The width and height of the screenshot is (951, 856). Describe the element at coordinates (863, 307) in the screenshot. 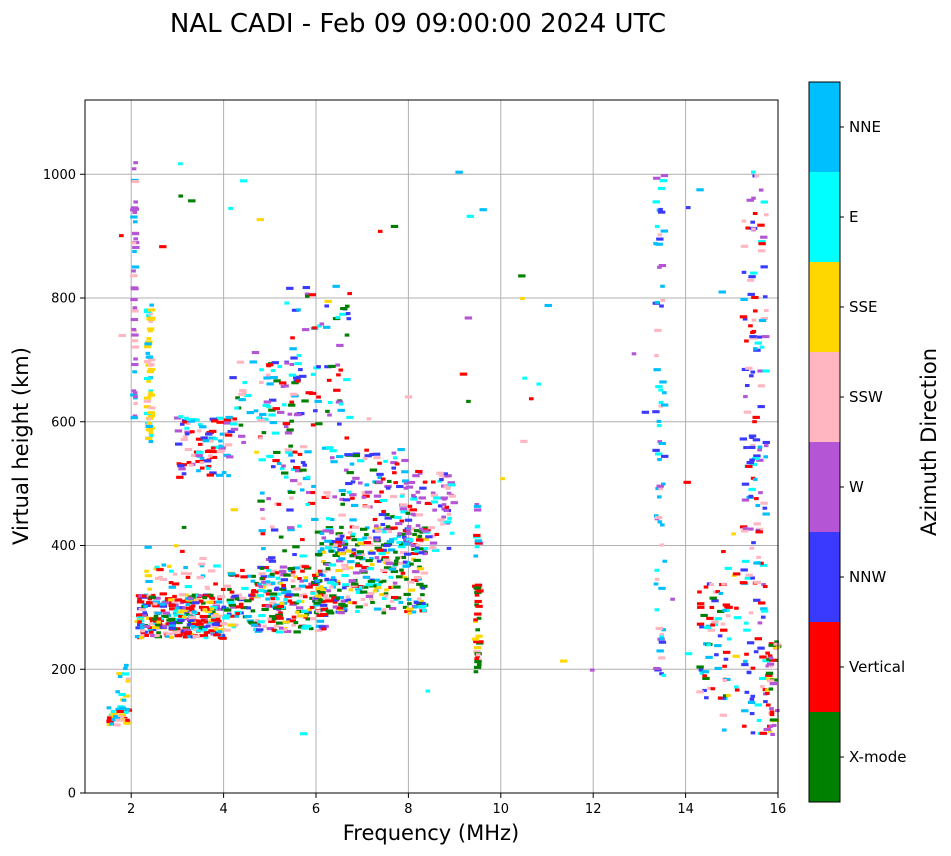

I see `colorbar-tick-label: SSE` at that location.